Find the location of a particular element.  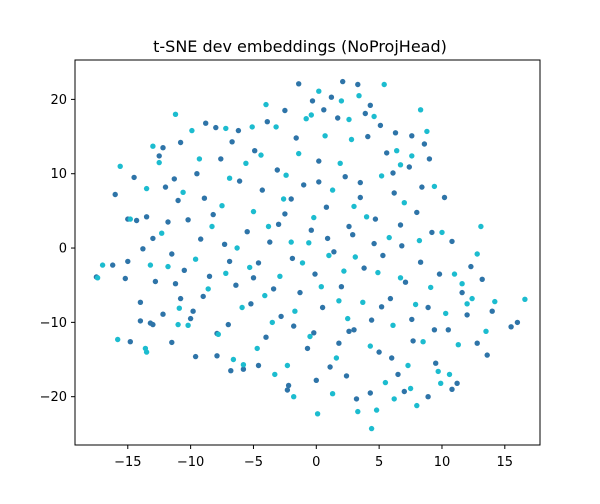

y-tick-label: 10 is located at coordinates (58, 174).